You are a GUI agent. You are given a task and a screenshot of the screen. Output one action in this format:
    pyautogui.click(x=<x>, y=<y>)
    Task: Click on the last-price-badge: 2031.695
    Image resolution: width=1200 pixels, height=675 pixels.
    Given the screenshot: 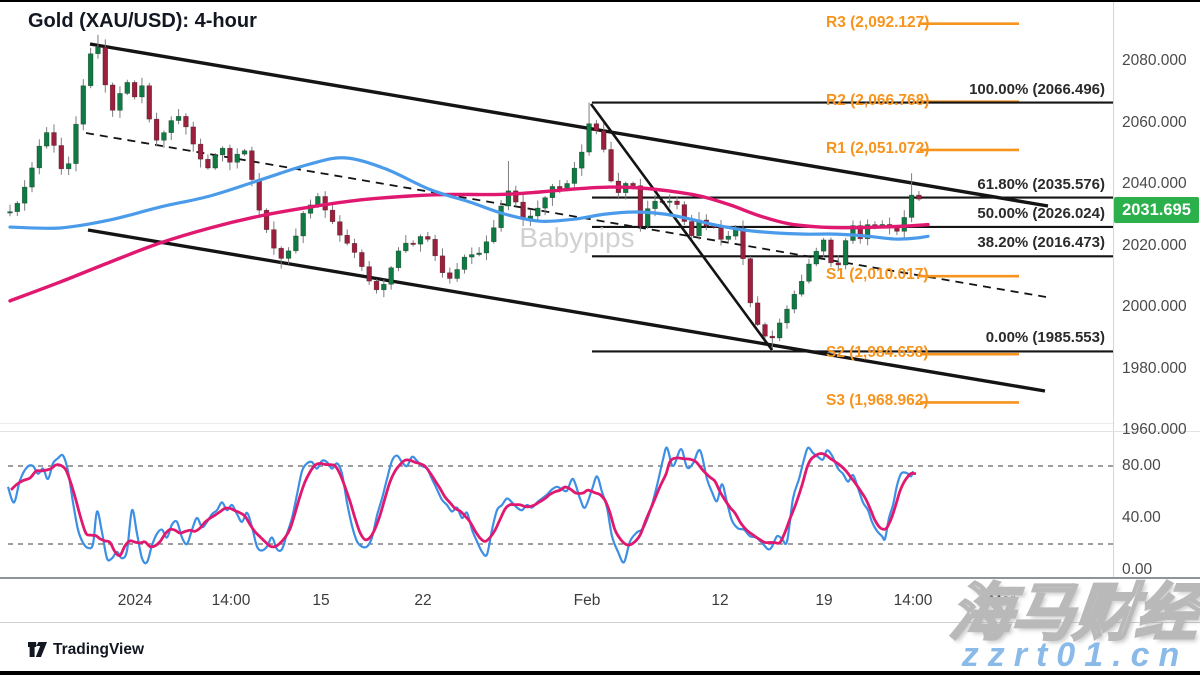 What is the action you would take?
    pyautogui.click(x=1156, y=209)
    